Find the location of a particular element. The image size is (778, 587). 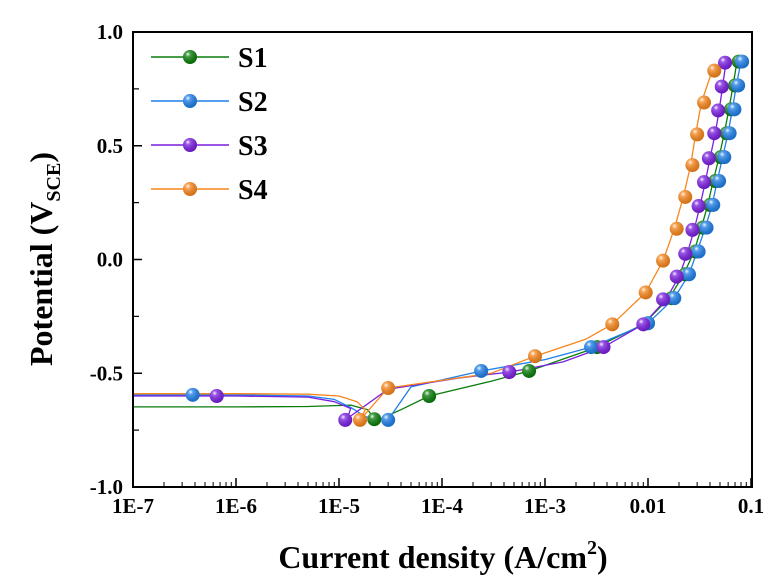

legend: S1 S2 S3 S4 is located at coordinates (209, 124).